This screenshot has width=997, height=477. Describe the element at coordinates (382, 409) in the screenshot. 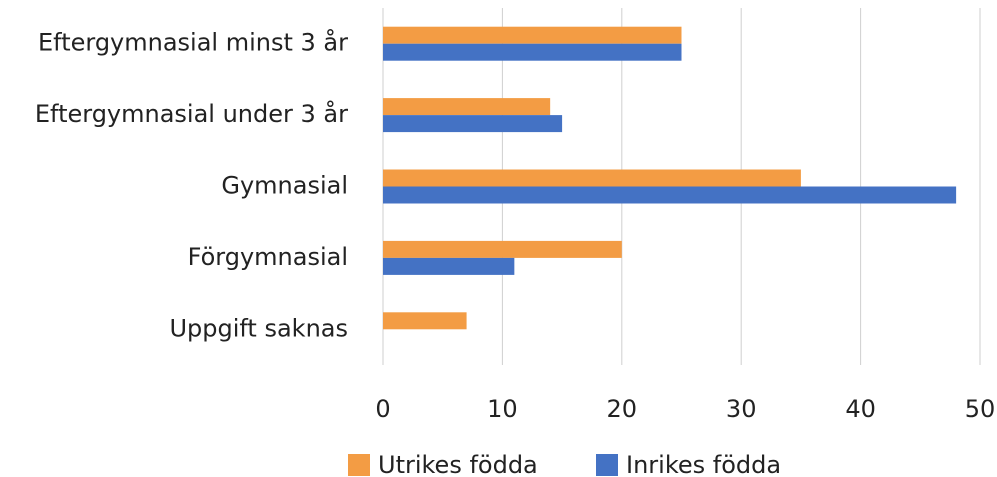

I see `x-tick-label: 0` at that location.